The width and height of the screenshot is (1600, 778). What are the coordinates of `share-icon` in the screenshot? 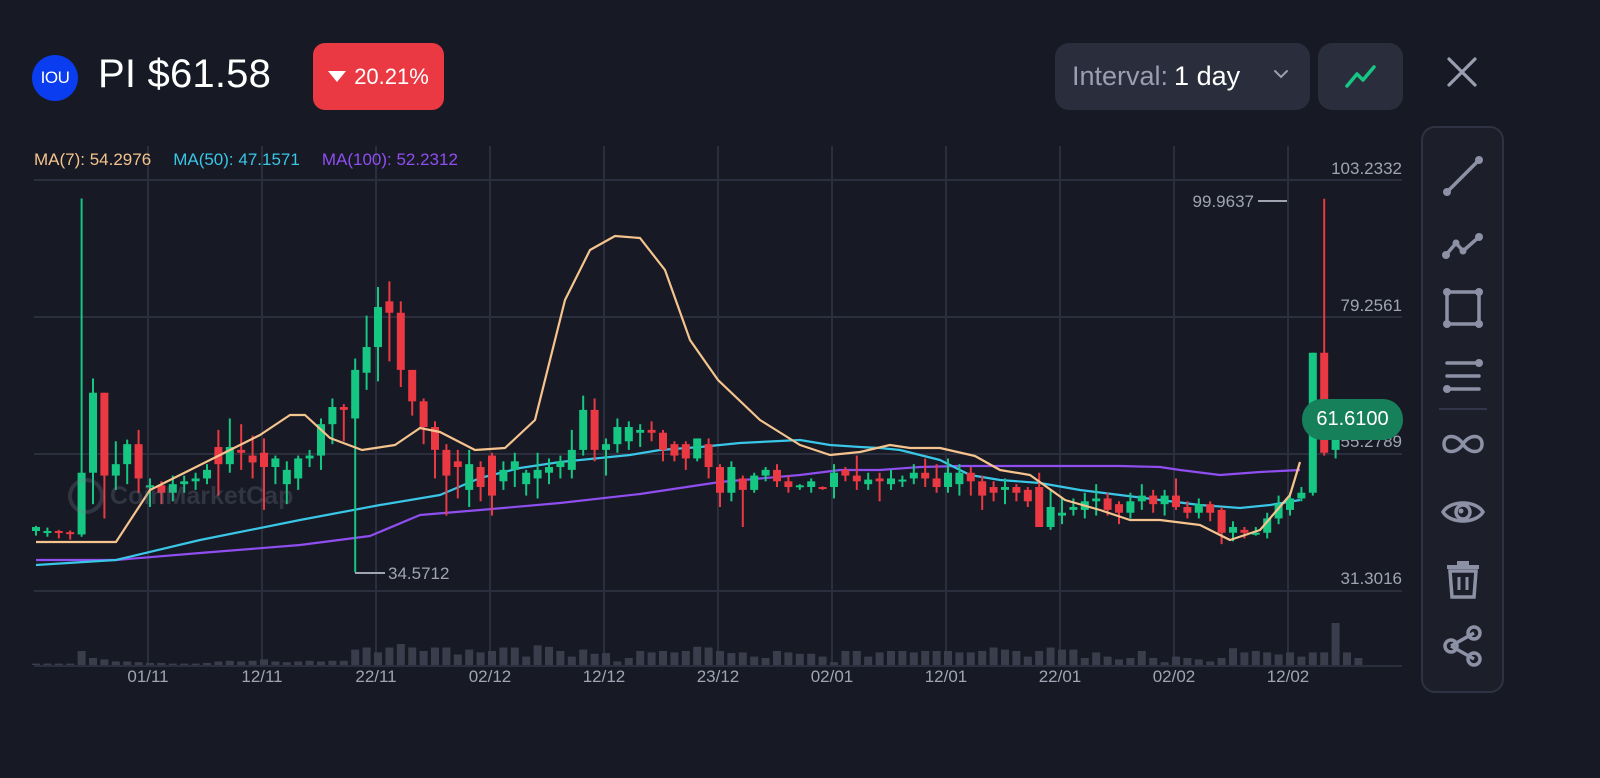 It's located at (1462, 646).